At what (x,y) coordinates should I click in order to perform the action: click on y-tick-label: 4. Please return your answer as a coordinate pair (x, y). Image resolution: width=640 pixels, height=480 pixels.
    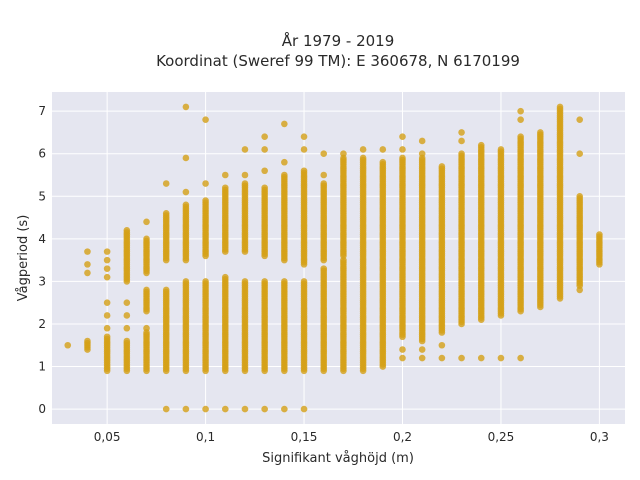
    Looking at the image, I should click on (42, 239).